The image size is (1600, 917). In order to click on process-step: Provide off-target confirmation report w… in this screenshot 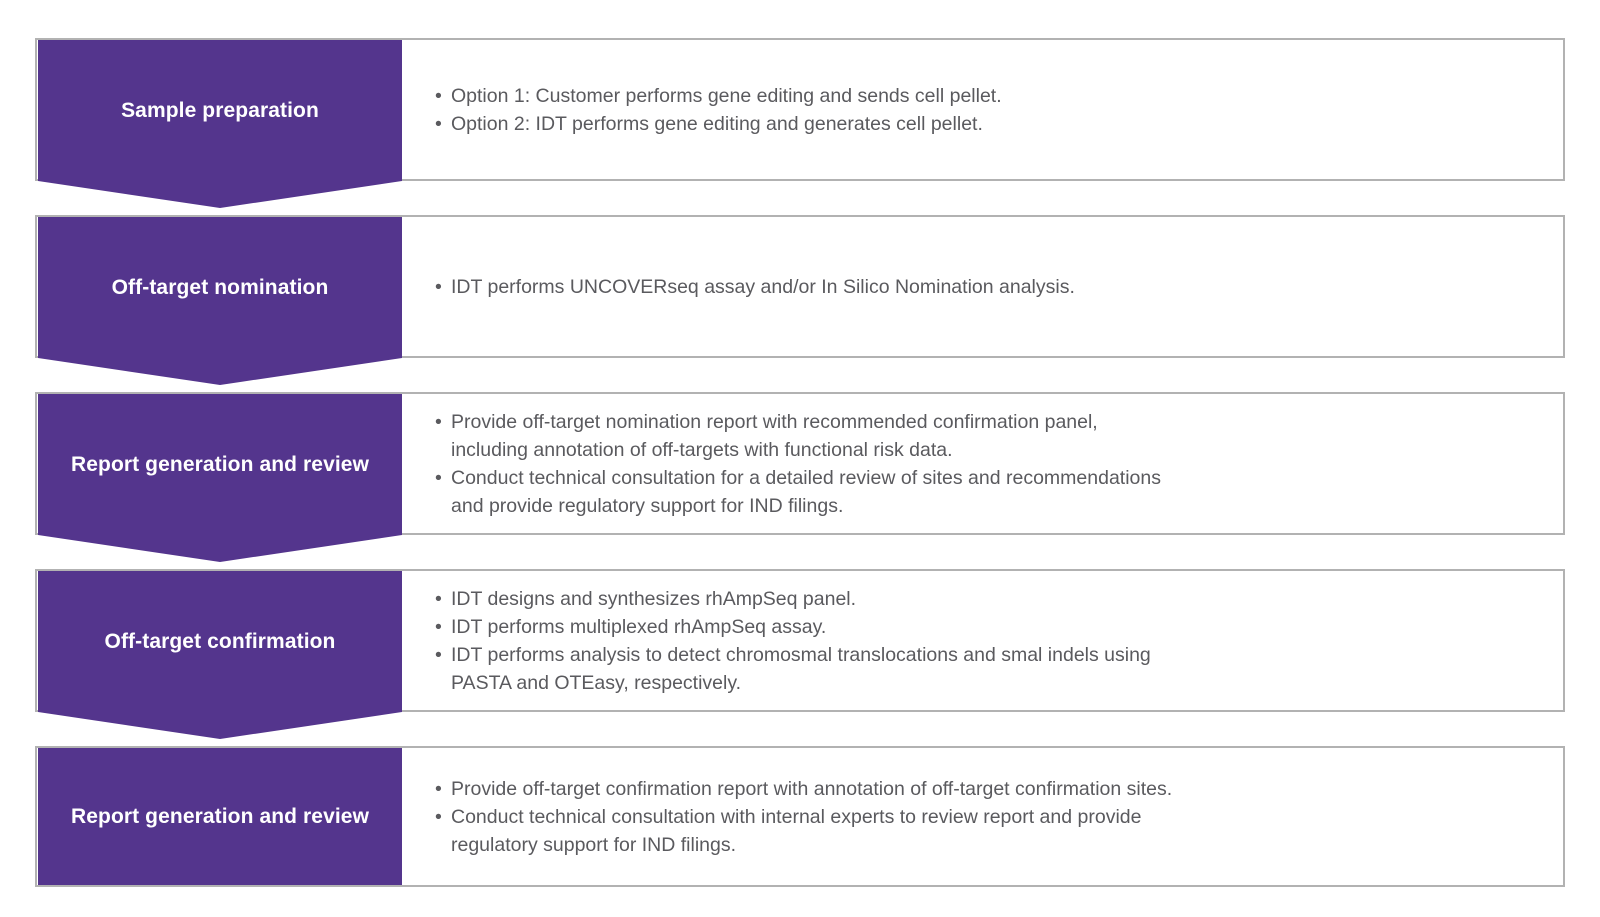, I will do `click(800, 816)`.